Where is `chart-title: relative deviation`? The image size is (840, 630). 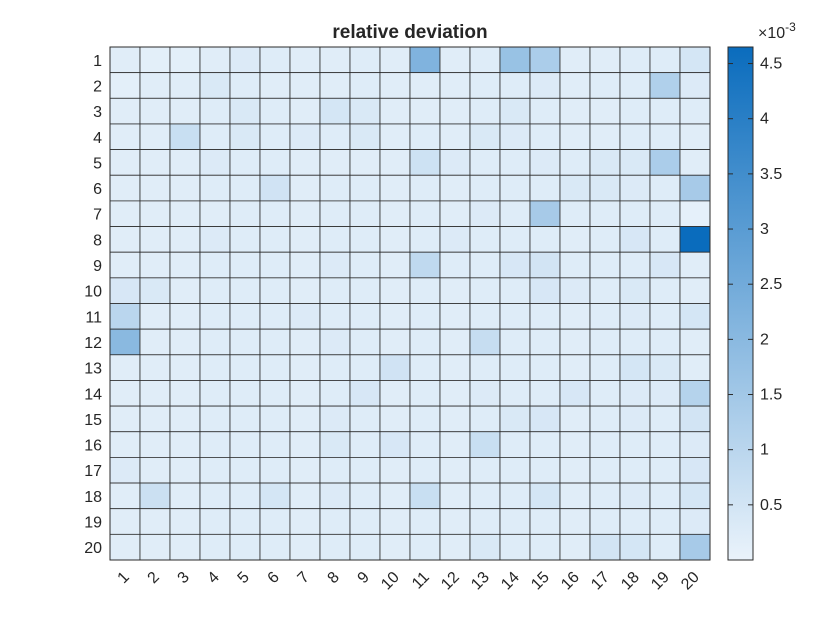 chart-title: relative deviation is located at coordinates (409, 32).